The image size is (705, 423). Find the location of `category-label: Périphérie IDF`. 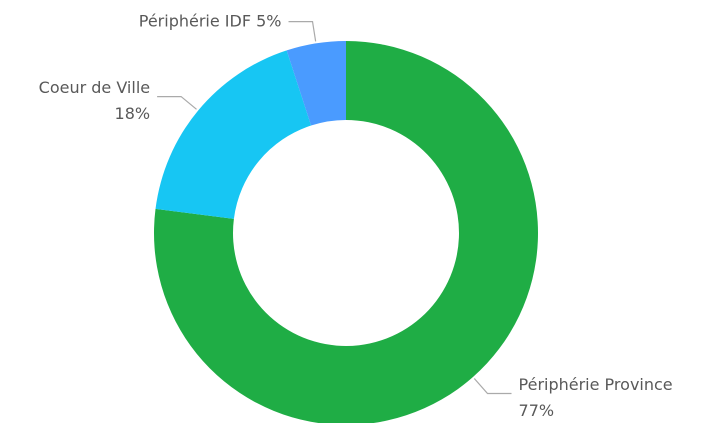

category-label: Périphérie IDF is located at coordinates (195, 20).